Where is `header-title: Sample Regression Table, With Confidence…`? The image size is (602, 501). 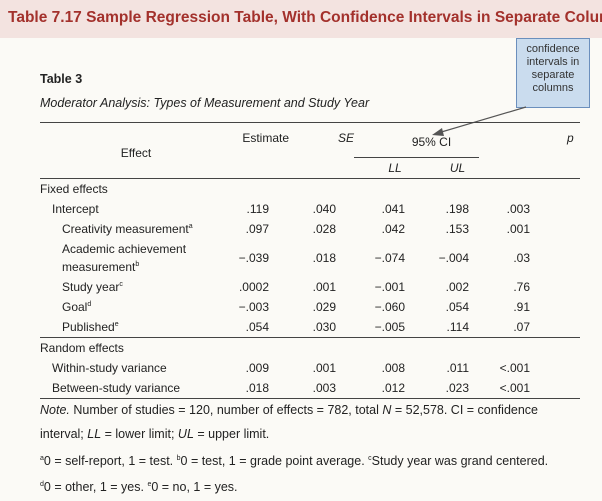
header-title: Sample Regression Table, With Confidence… is located at coordinates (344, 17).